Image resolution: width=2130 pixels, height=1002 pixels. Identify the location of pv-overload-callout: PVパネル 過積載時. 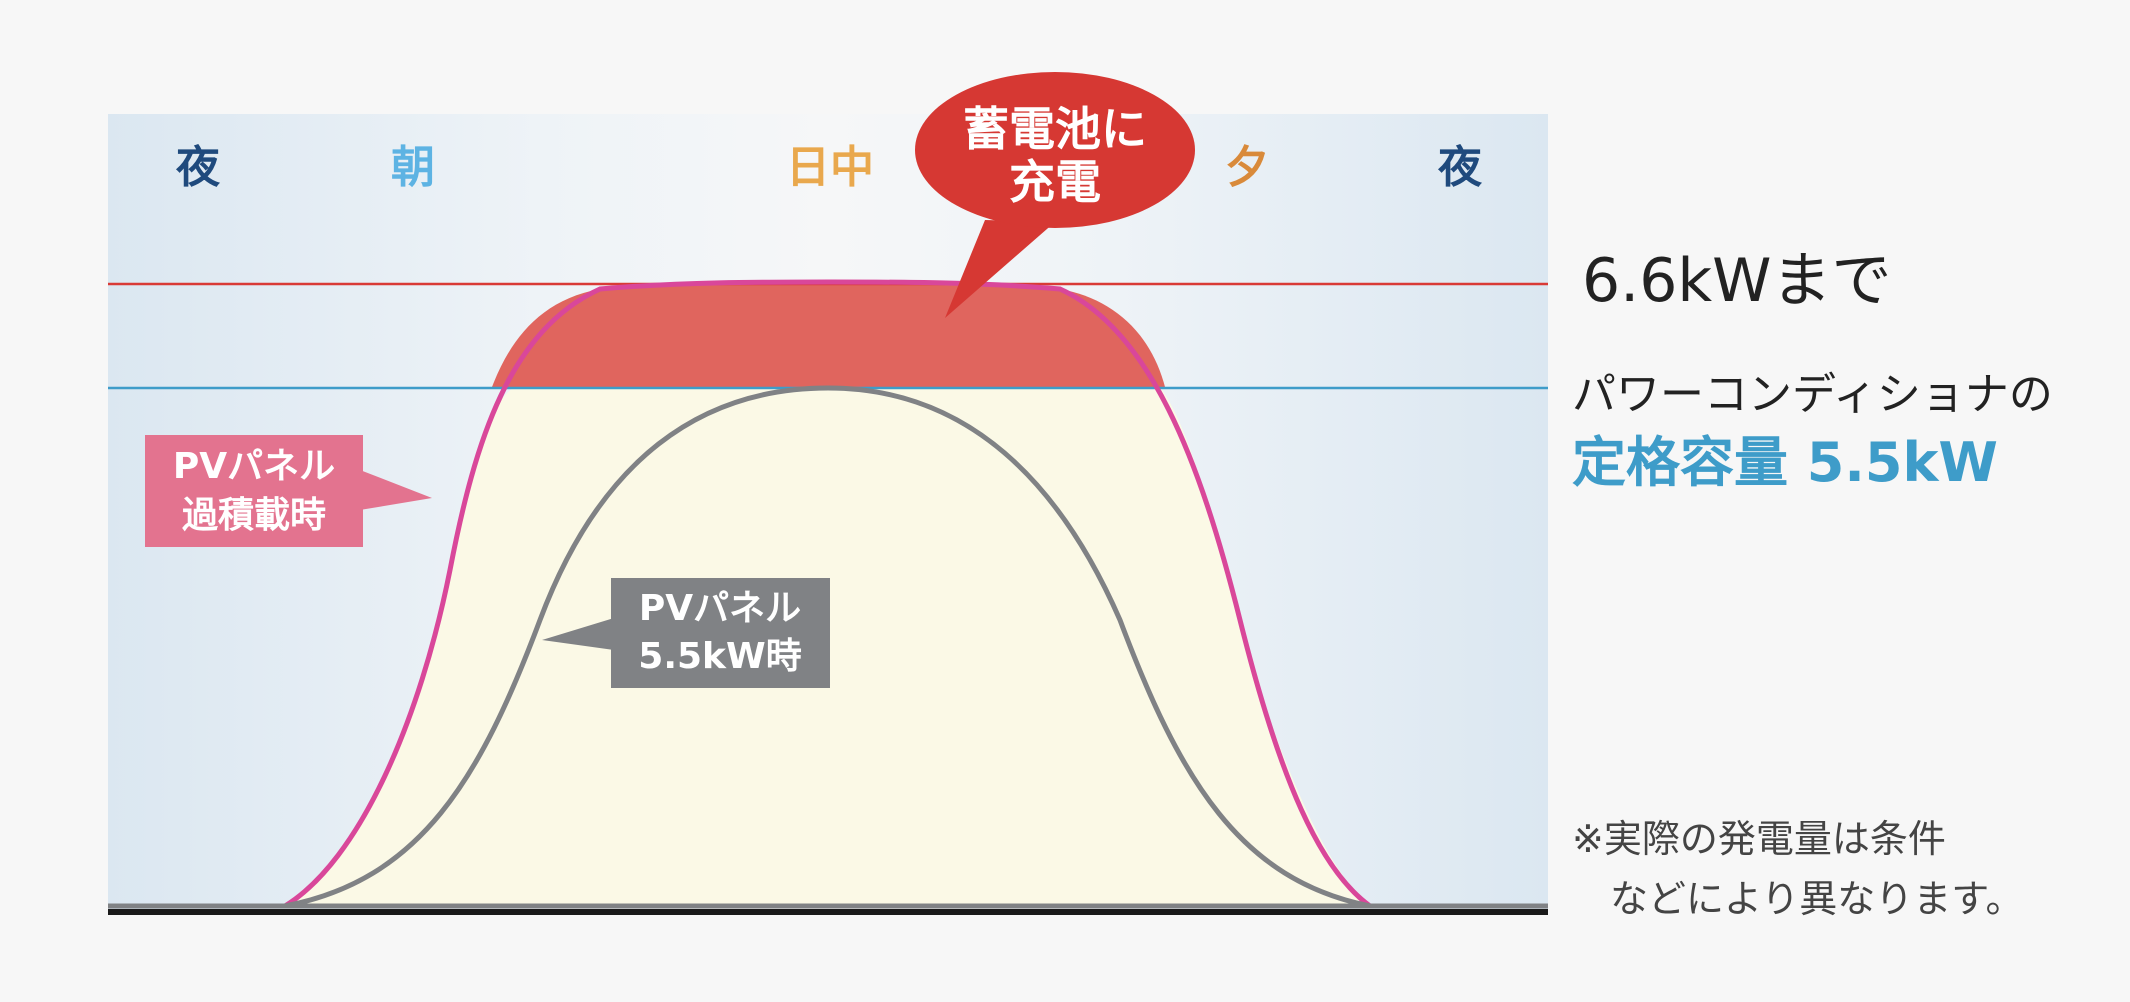
(288, 491).